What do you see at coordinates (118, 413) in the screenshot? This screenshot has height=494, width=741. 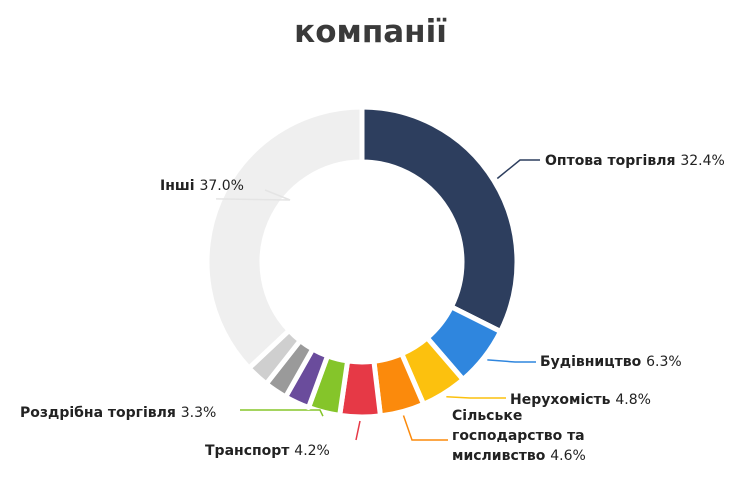 I see `slice-label-5: Роздрібна торгівля 3.3%` at bounding box center [118, 413].